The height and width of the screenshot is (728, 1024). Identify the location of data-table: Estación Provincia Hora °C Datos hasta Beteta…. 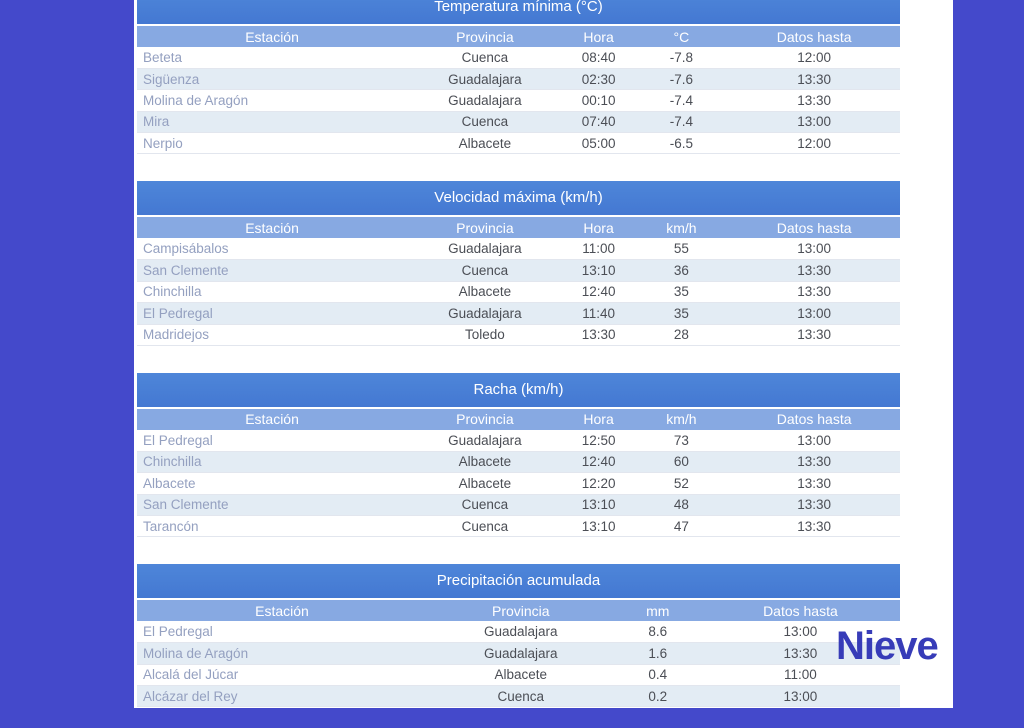
(518, 90).